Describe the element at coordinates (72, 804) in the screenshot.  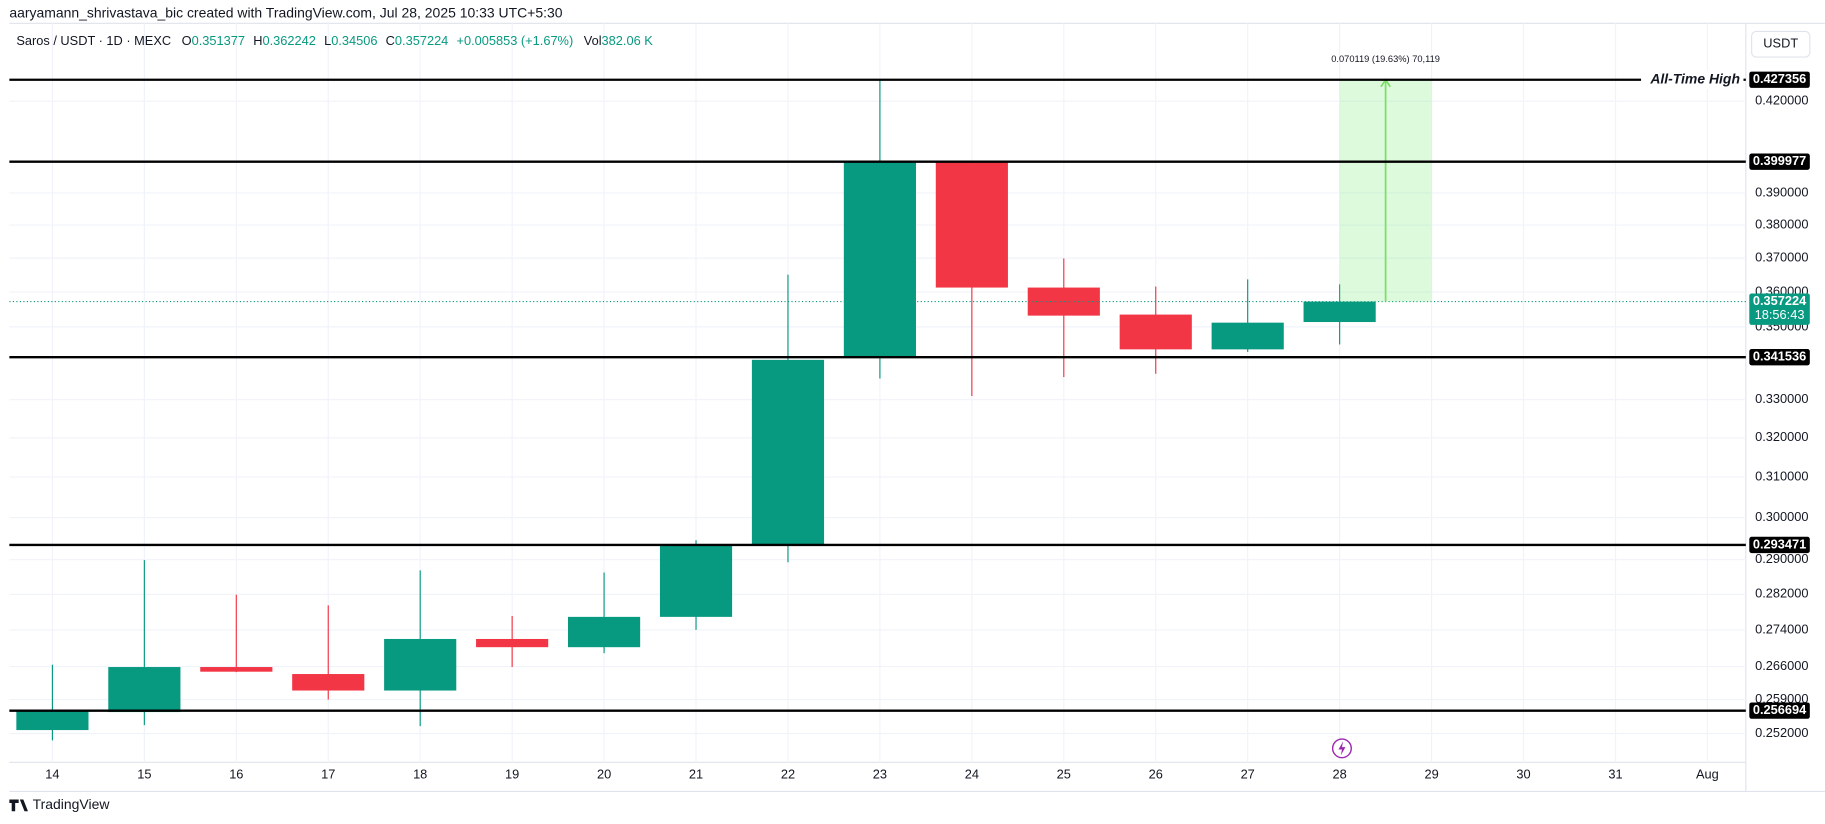
I see `brand: TradingView` at that location.